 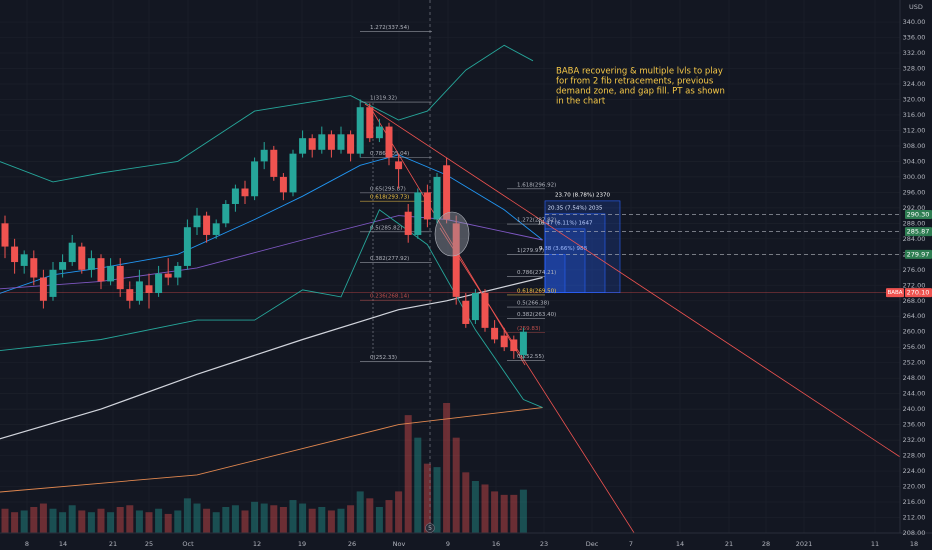 I want to click on fib-label: 0.786(274.21), so click(x=536, y=273).